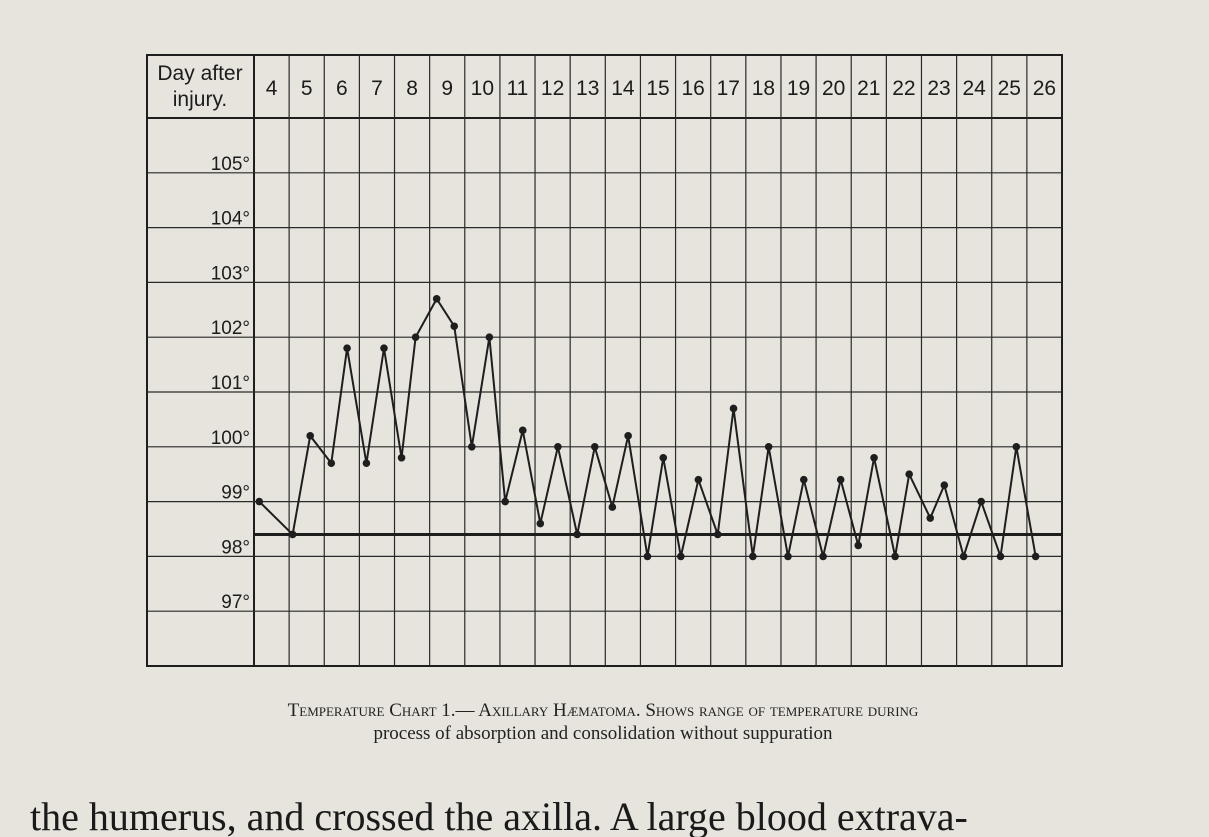 The image size is (1209, 837). I want to click on x-tick-label: 26, so click(1044, 88).